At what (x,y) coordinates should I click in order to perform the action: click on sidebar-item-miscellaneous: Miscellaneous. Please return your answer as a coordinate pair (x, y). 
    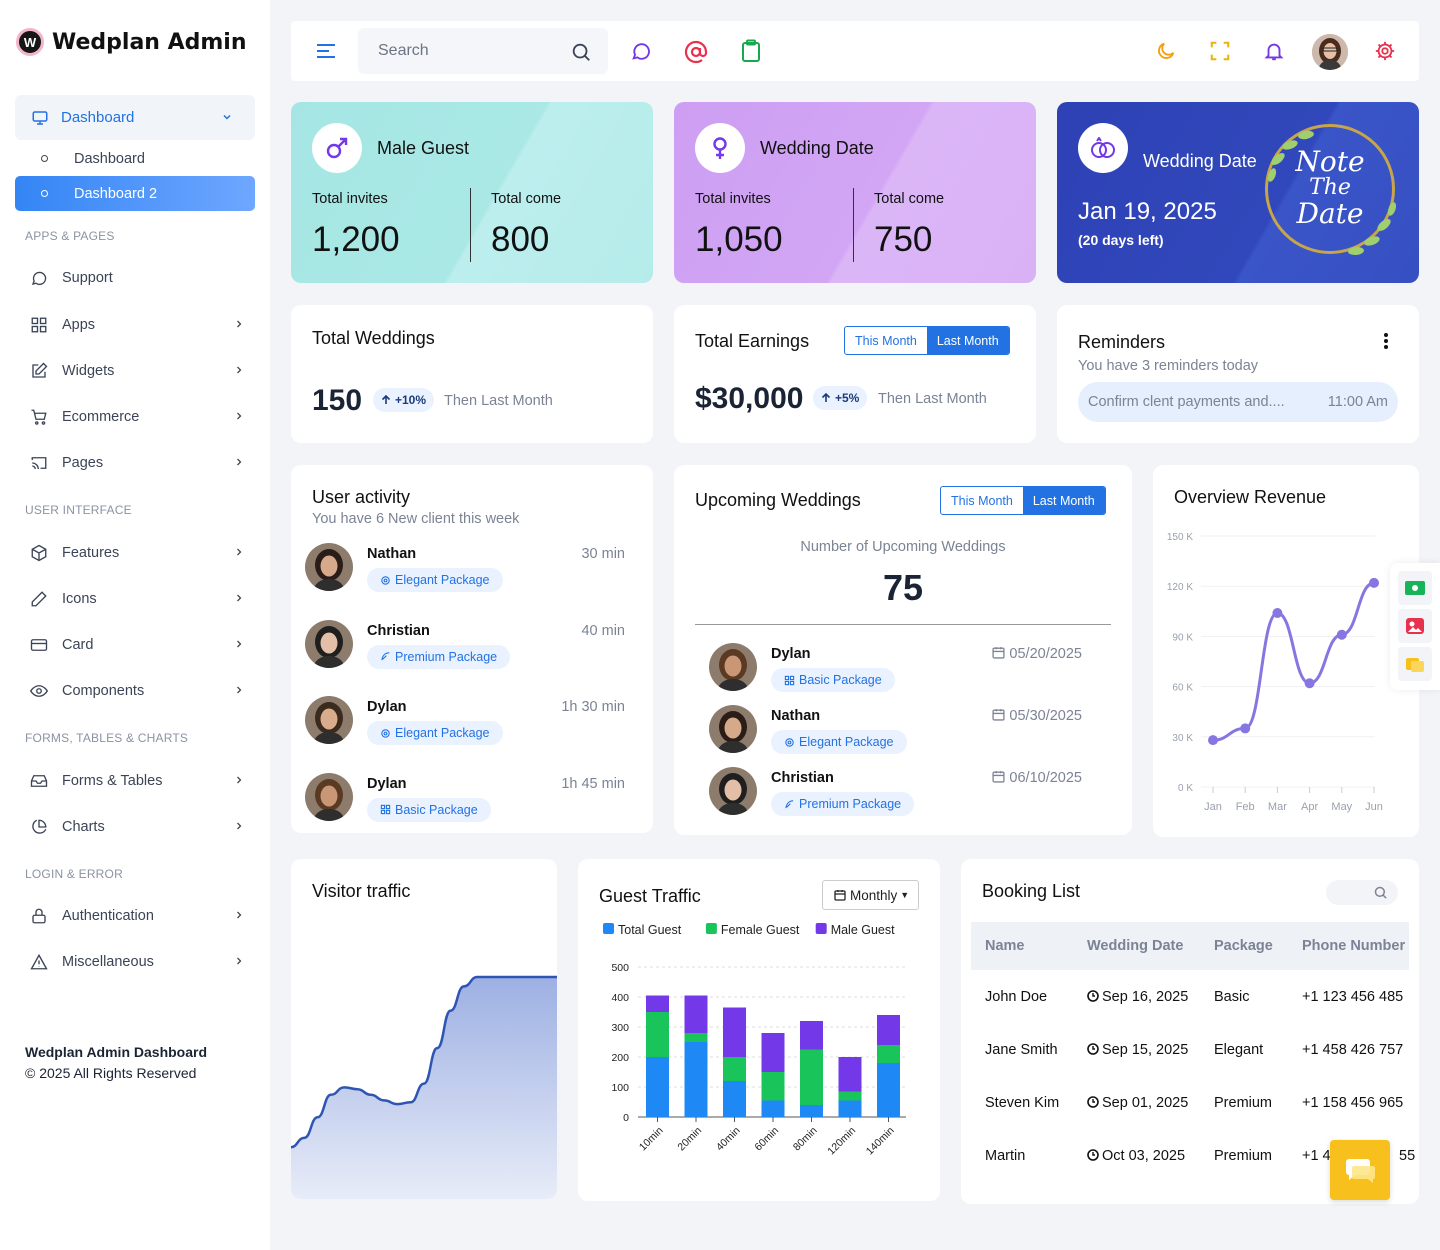
    Looking at the image, I should click on (135, 962).